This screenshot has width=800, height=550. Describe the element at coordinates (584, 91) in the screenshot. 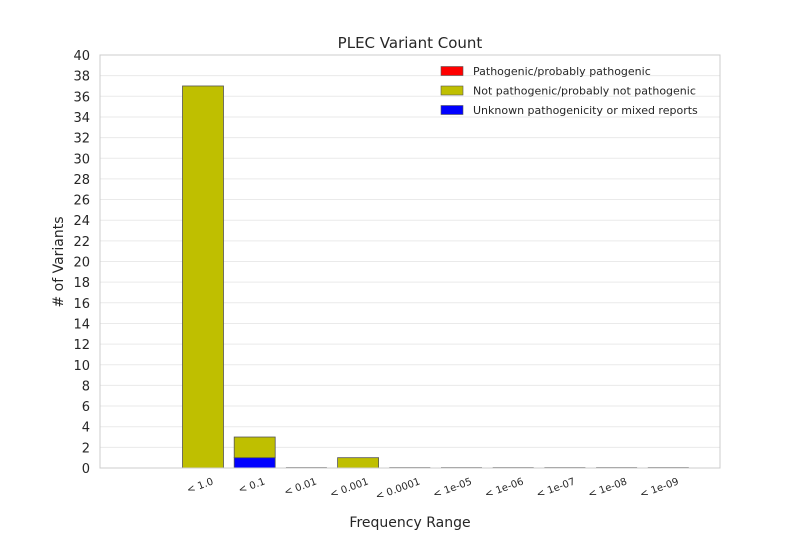

I see `legend-label: Not pathogenic/probably not pathogenic` at that location.